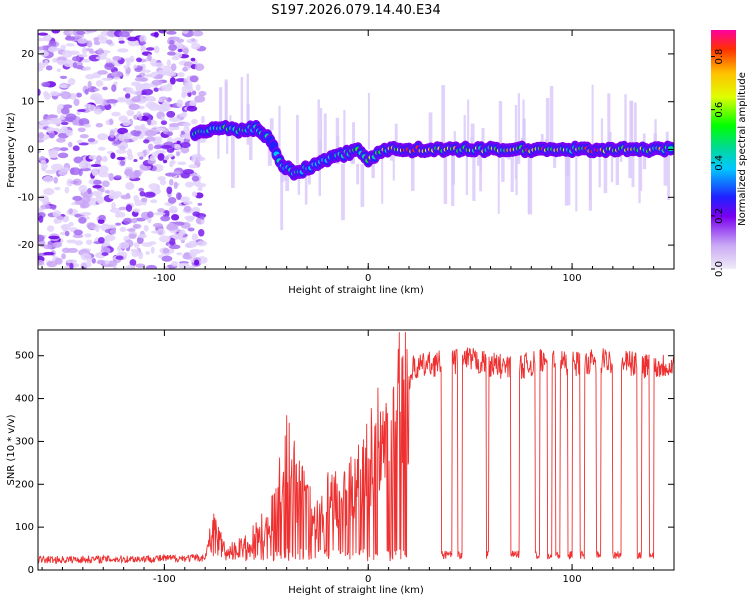 The image size is (750, 600). What do you see at coordinates (31, 150) in the screenshot?
I see `y-tick-label: 0` at bounding box center [31, 150].